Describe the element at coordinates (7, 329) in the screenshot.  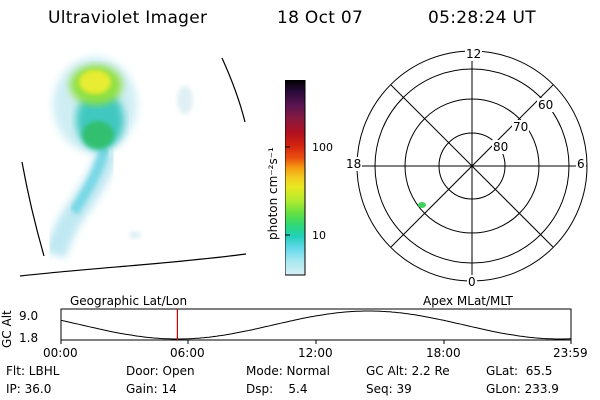
I see `gc-alt-axis-label: GC Alt` at that location.